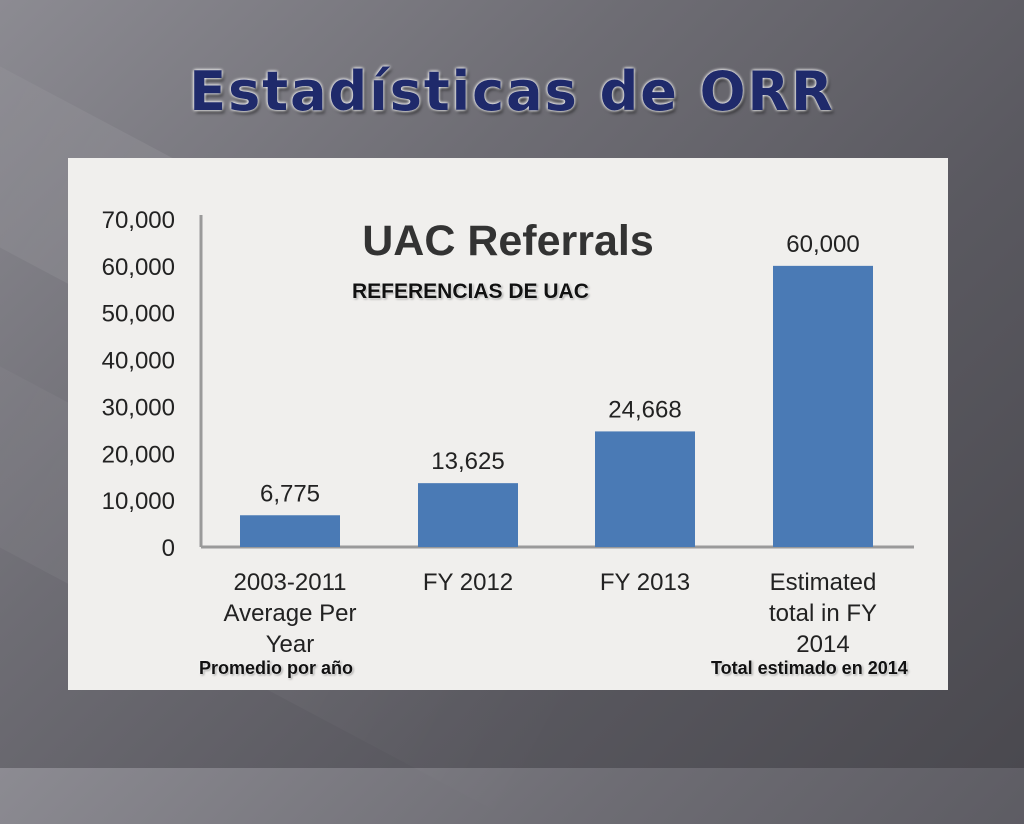  I want to click on x-tick-label: FY 2012, so click(468, 582).